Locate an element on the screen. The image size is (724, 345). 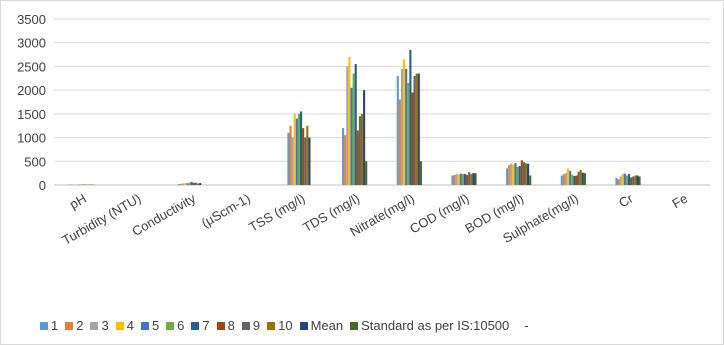
legend-label: 10 is located at coordinates (285, 325).